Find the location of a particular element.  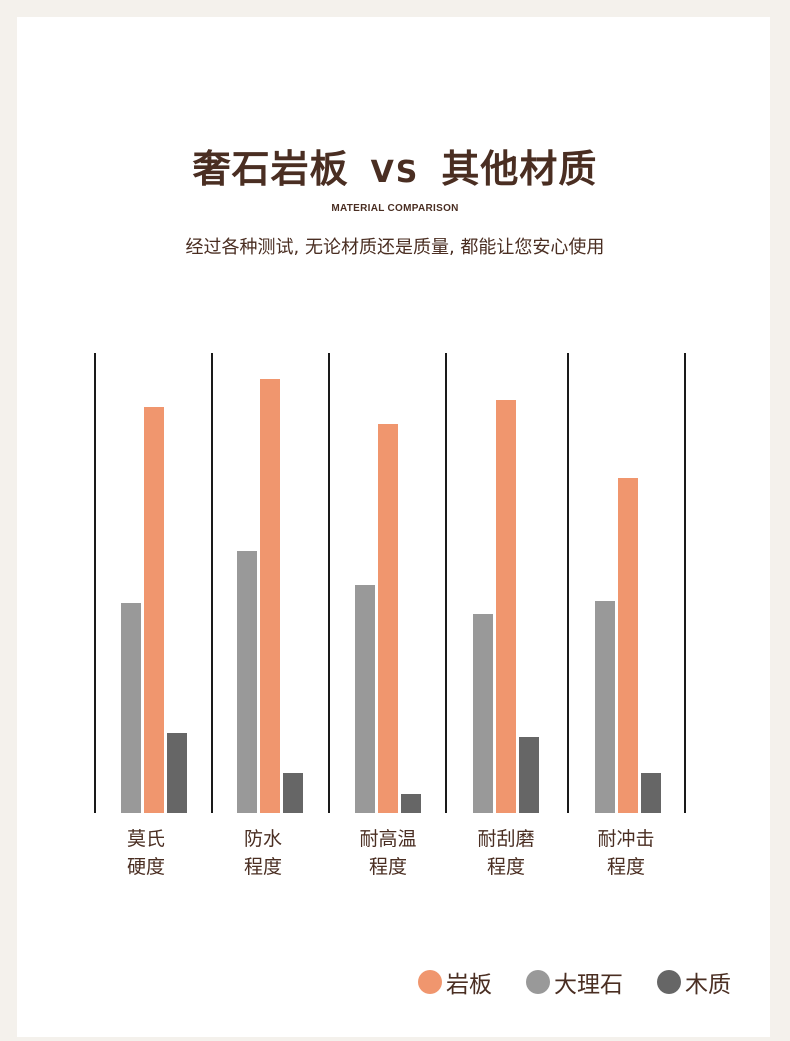

legend-item-slab: 岩板 is located at coordinates (455, 982).